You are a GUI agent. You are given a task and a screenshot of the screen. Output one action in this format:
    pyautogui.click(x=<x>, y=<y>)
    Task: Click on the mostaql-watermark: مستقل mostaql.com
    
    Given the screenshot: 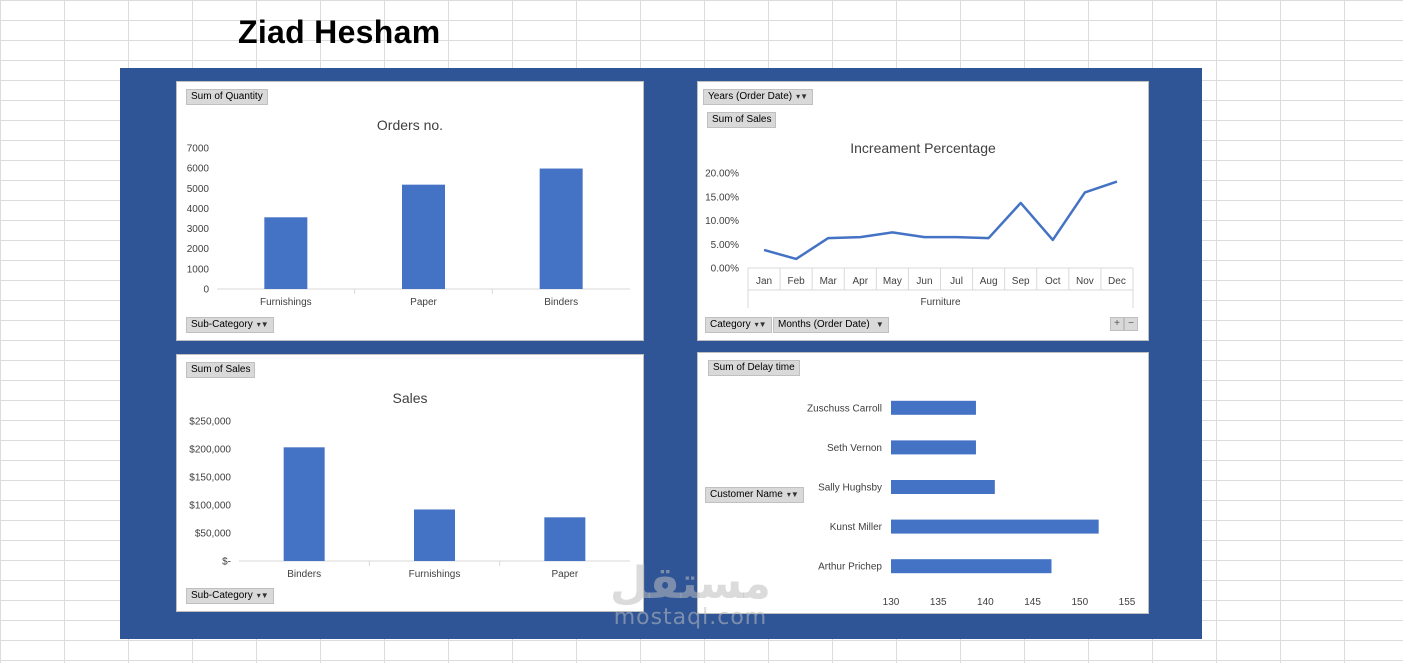 What is the action you would take?
    pyautogui.click(x=690, y=596)
    